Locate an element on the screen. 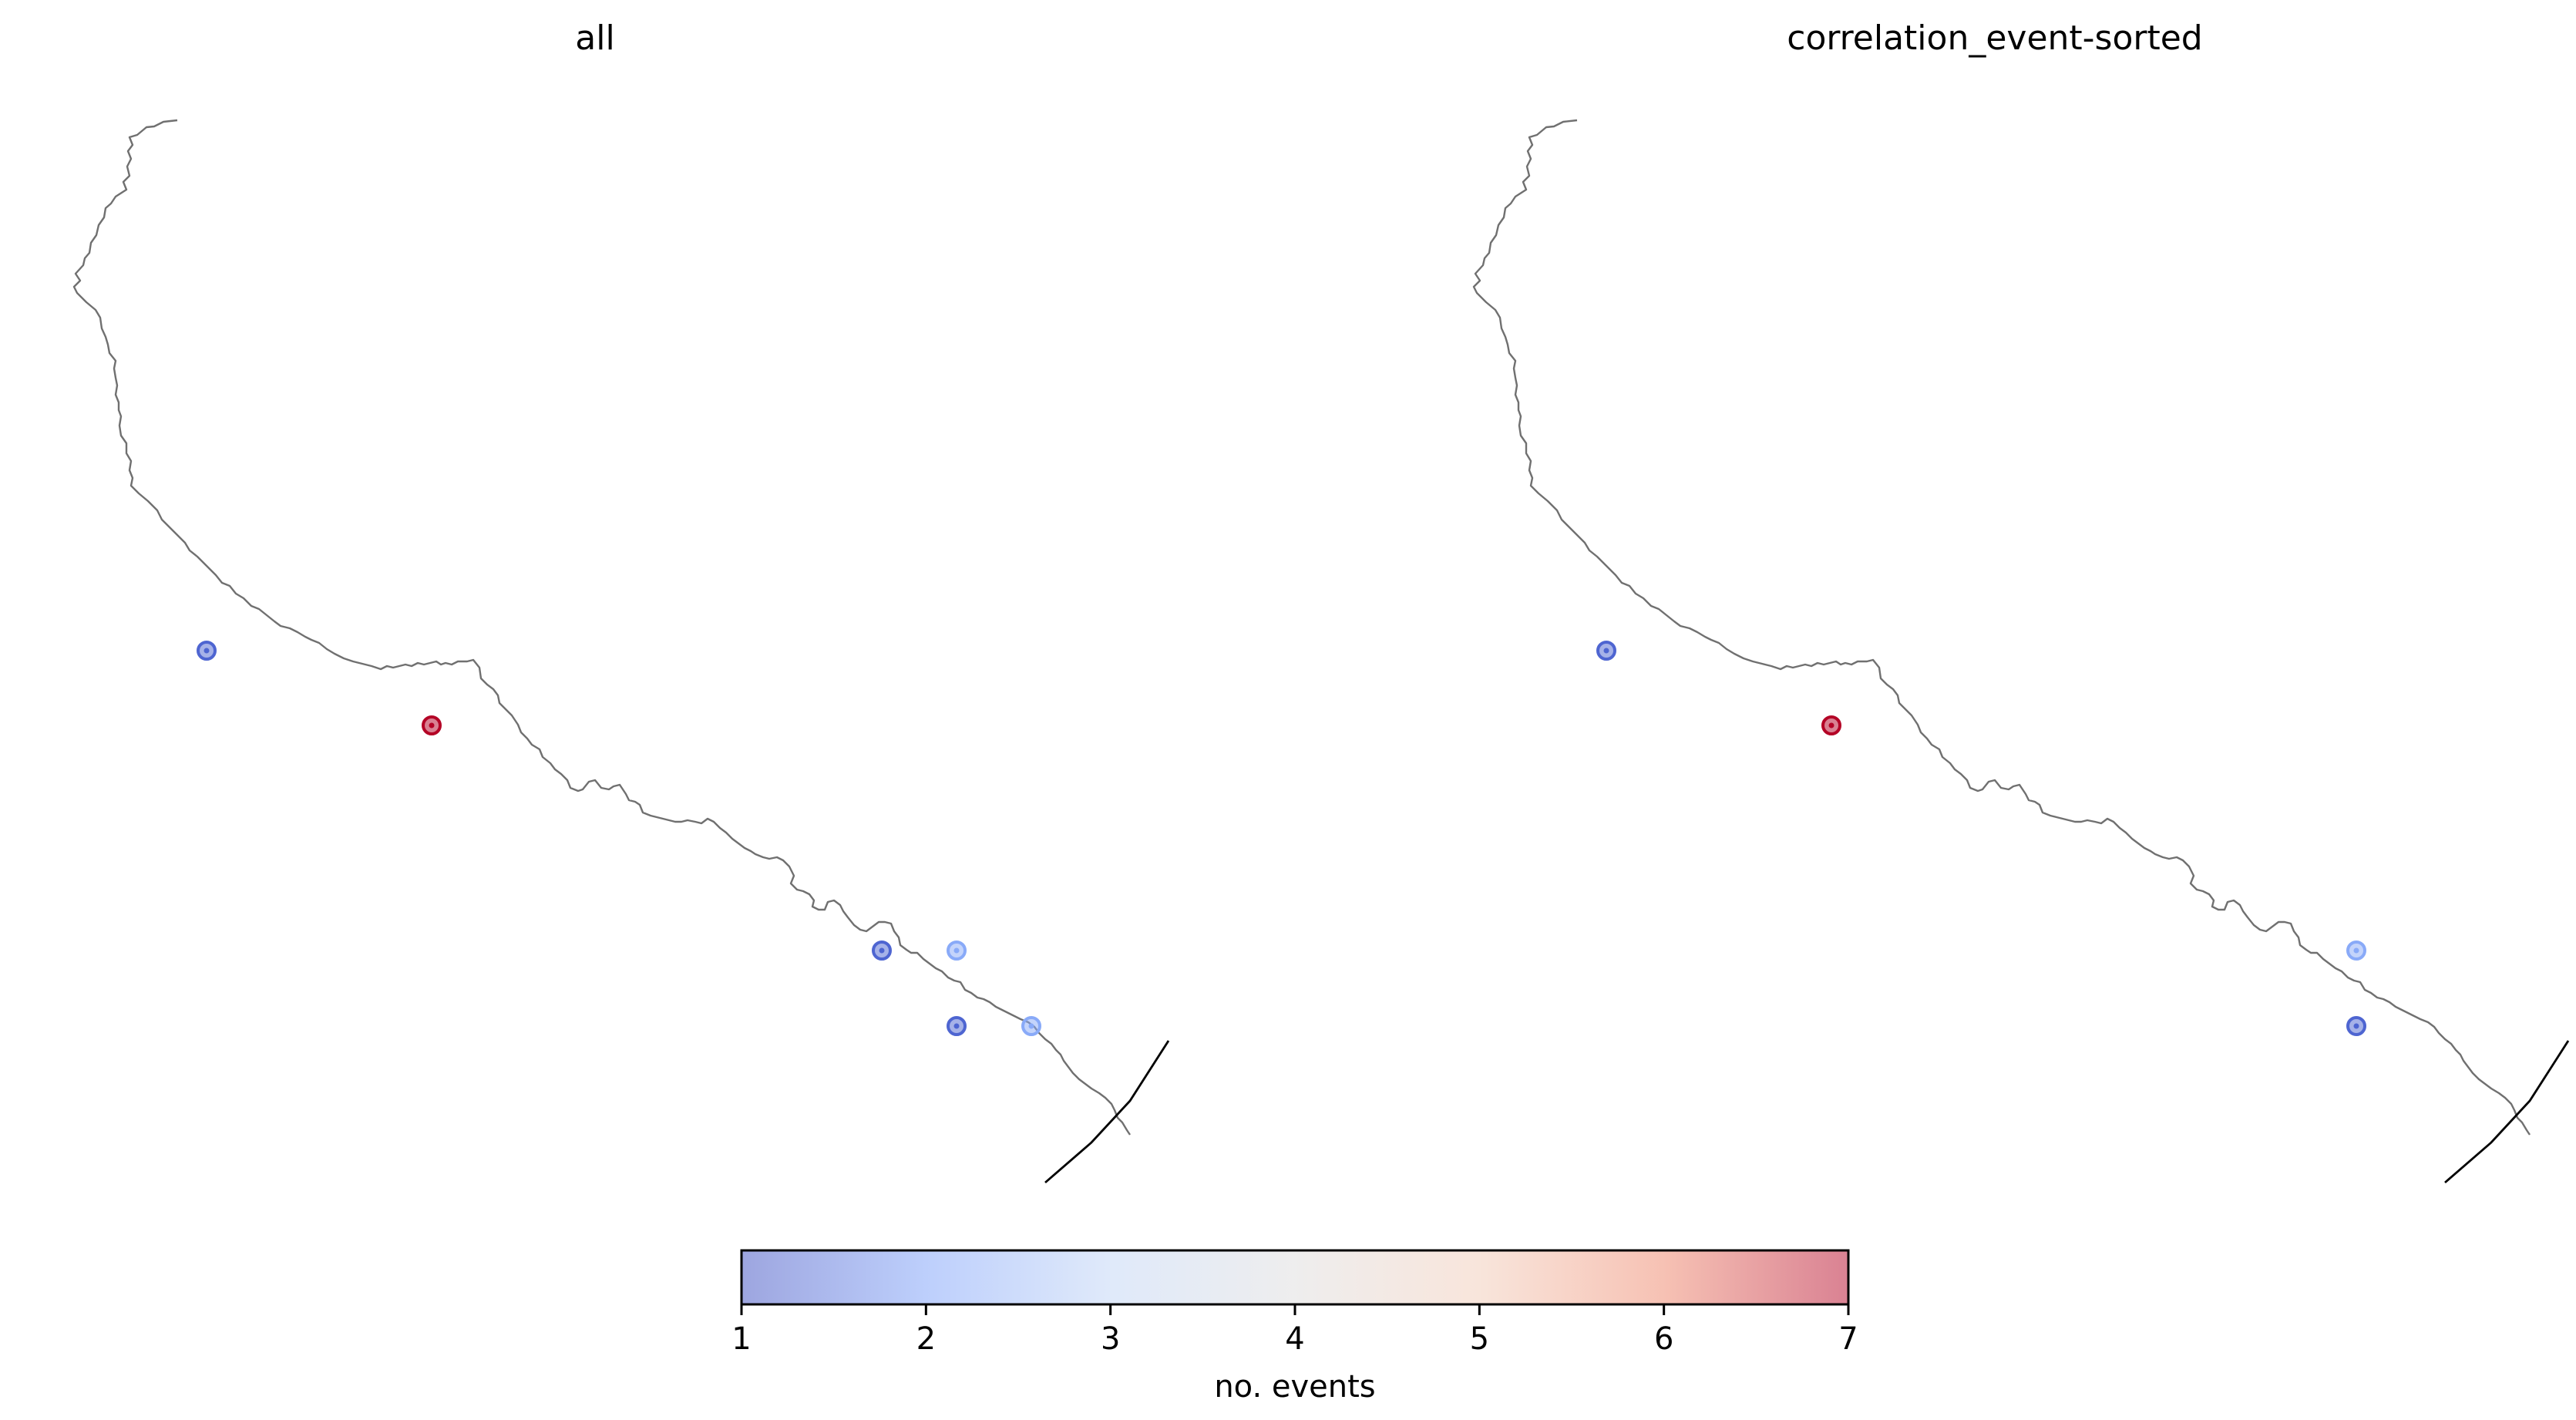  event-points-all is located at coordinates (619, 839).